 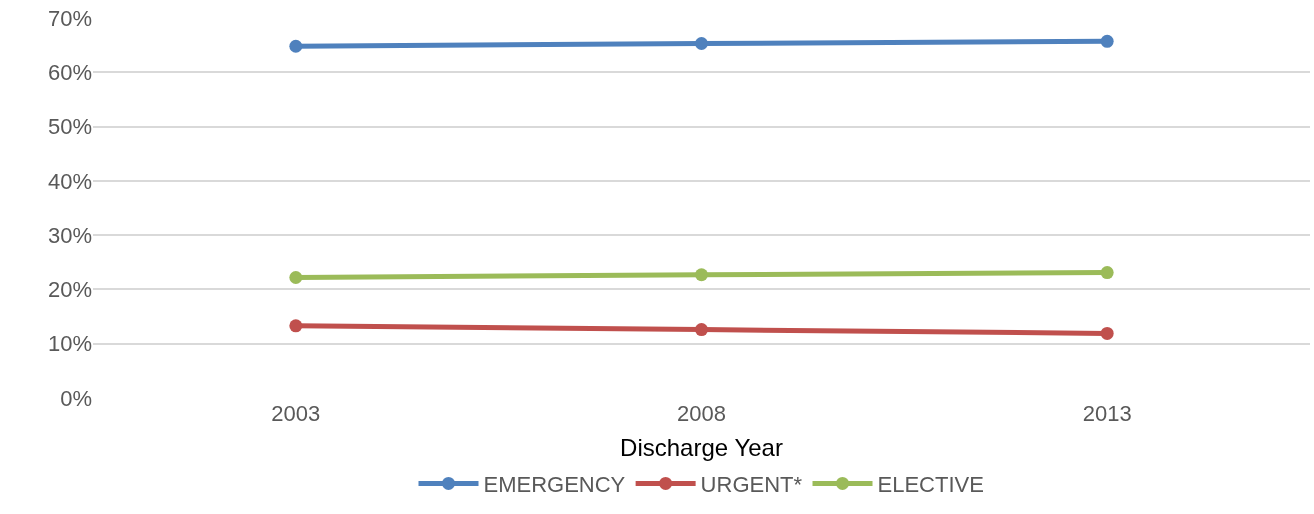 What do you see at coordinates (69, 18) in the screenshot?
I see `y-tick-label: 70%` at bounding box center [69, 18].